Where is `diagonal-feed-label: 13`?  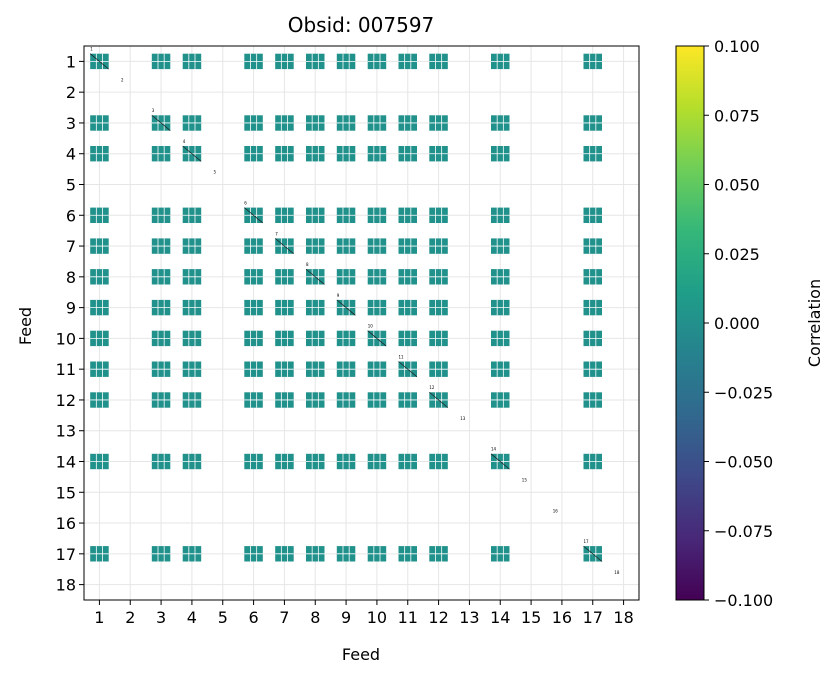
diagonal-feed-label: 13 is located at coordinates (463, 418).